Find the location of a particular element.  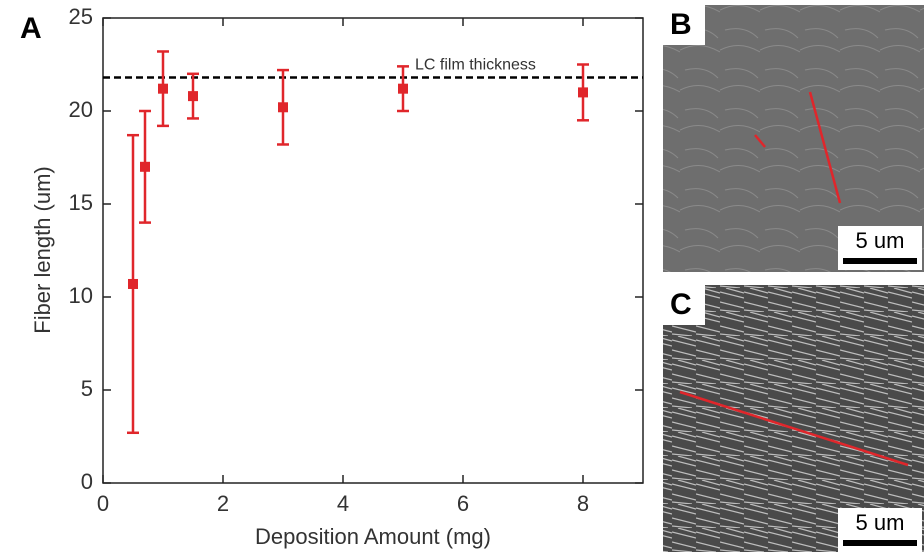

y-tick-label: 25 is located at coordinates (81, 16).